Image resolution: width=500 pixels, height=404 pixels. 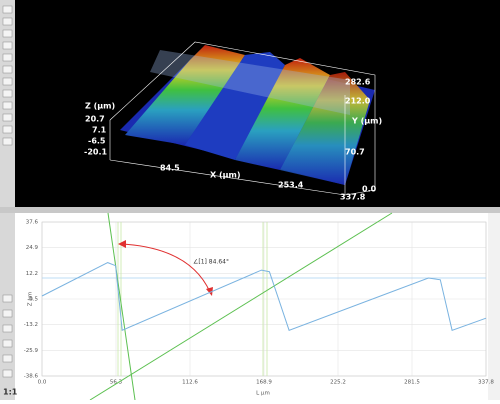 I want to click on toolbar-bottom, so click(x=7, y=306).